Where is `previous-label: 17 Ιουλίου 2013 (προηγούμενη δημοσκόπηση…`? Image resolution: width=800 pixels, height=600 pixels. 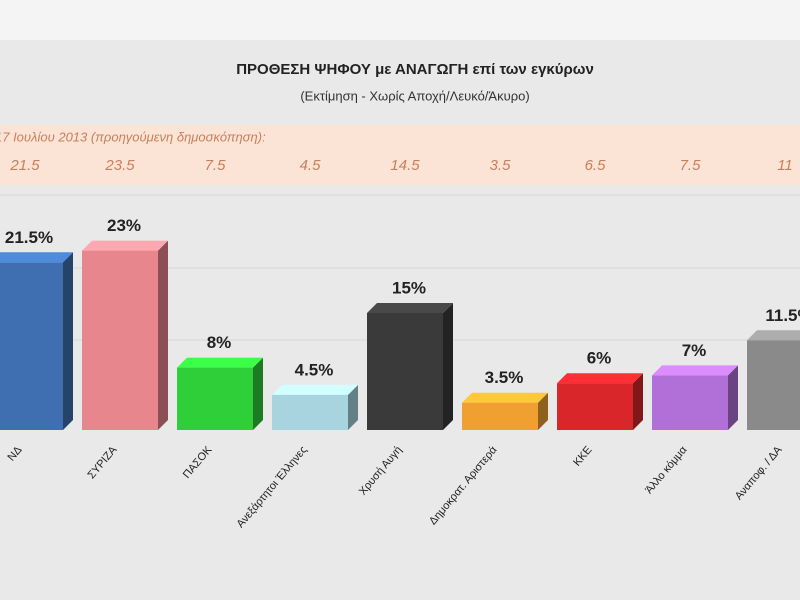
previous-label: 17 Ιουλίου 2013 (προηγούμενη δημοσκόπηση… is located at coordinates (133, 136).